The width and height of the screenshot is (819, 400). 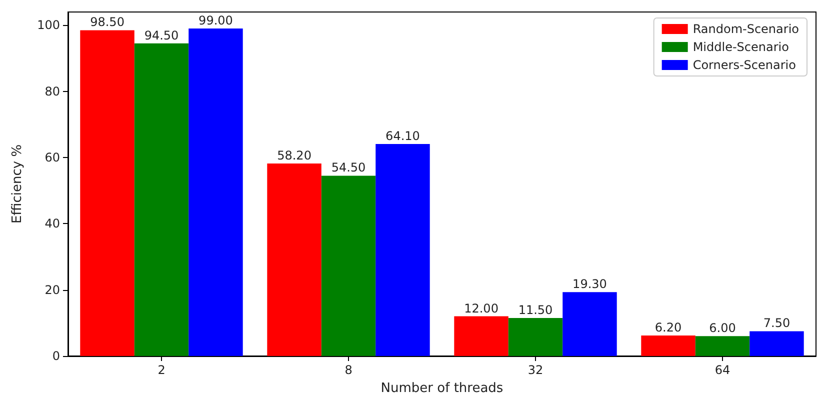 I want to click on data-label: 94.50, so click(x=161, y=35).